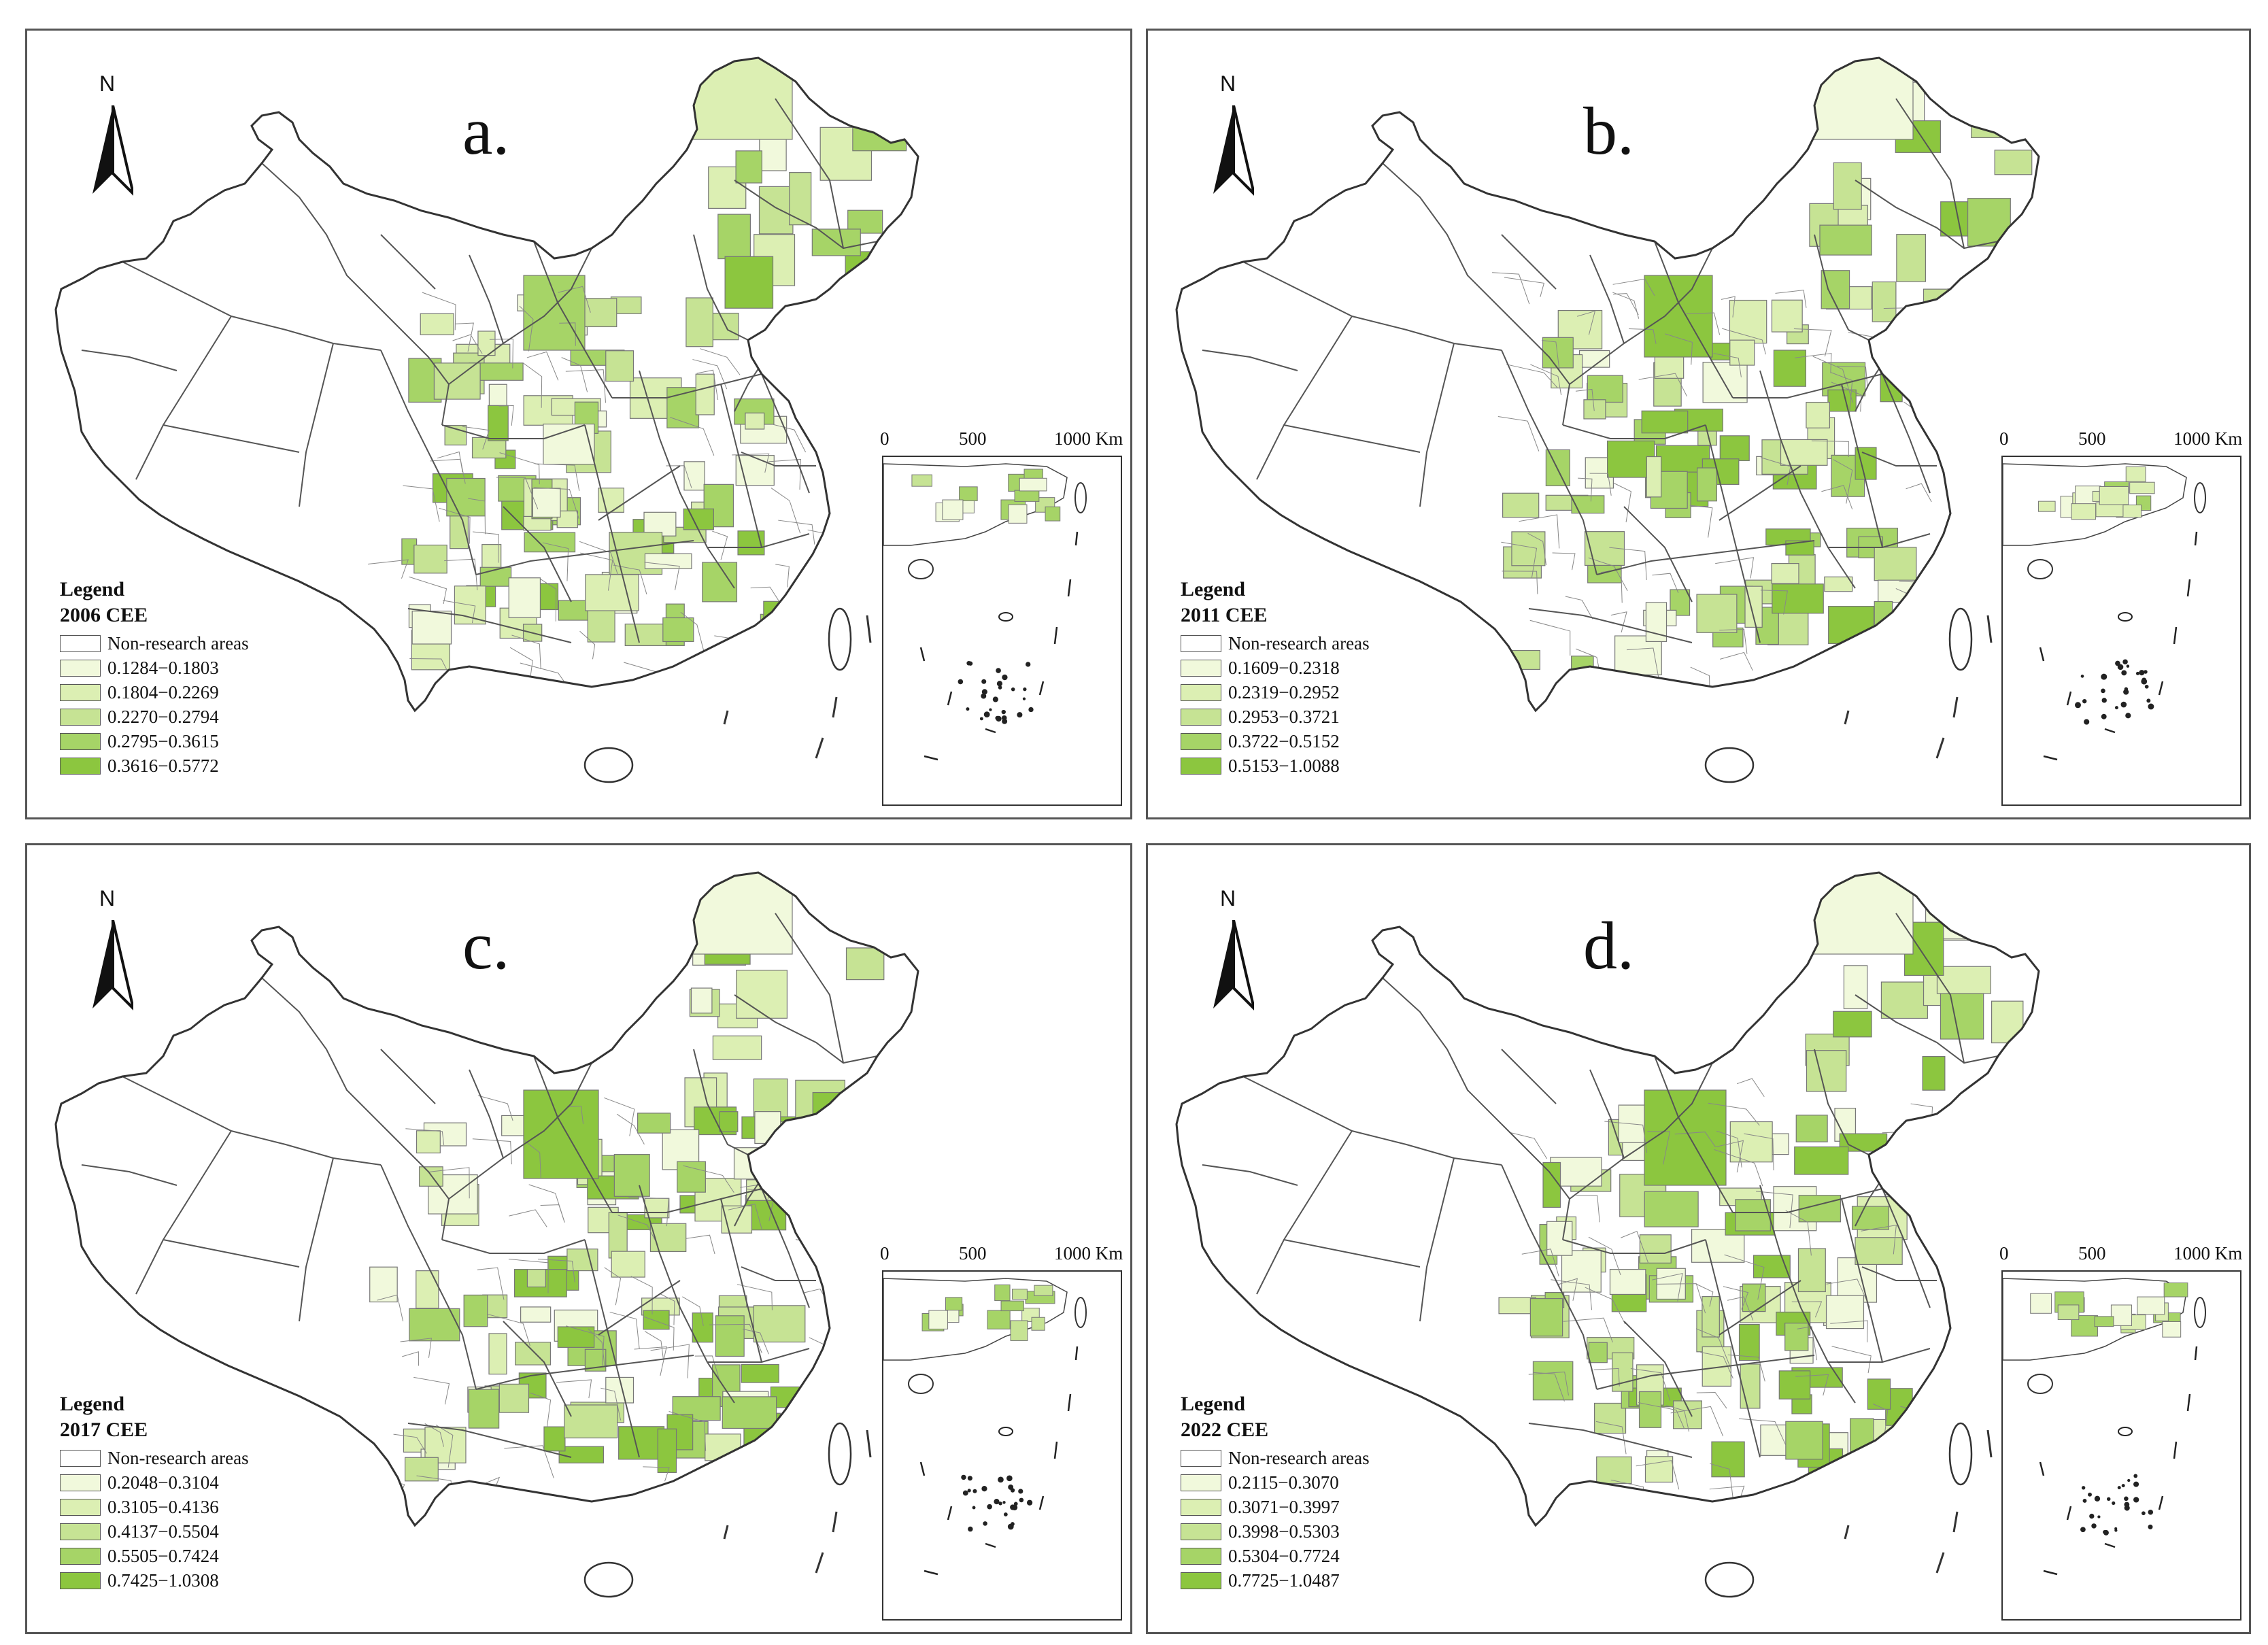 This screenshot has width=2268, height=1645. I want to click on south-china-sea-inset, so click(2121, 631).